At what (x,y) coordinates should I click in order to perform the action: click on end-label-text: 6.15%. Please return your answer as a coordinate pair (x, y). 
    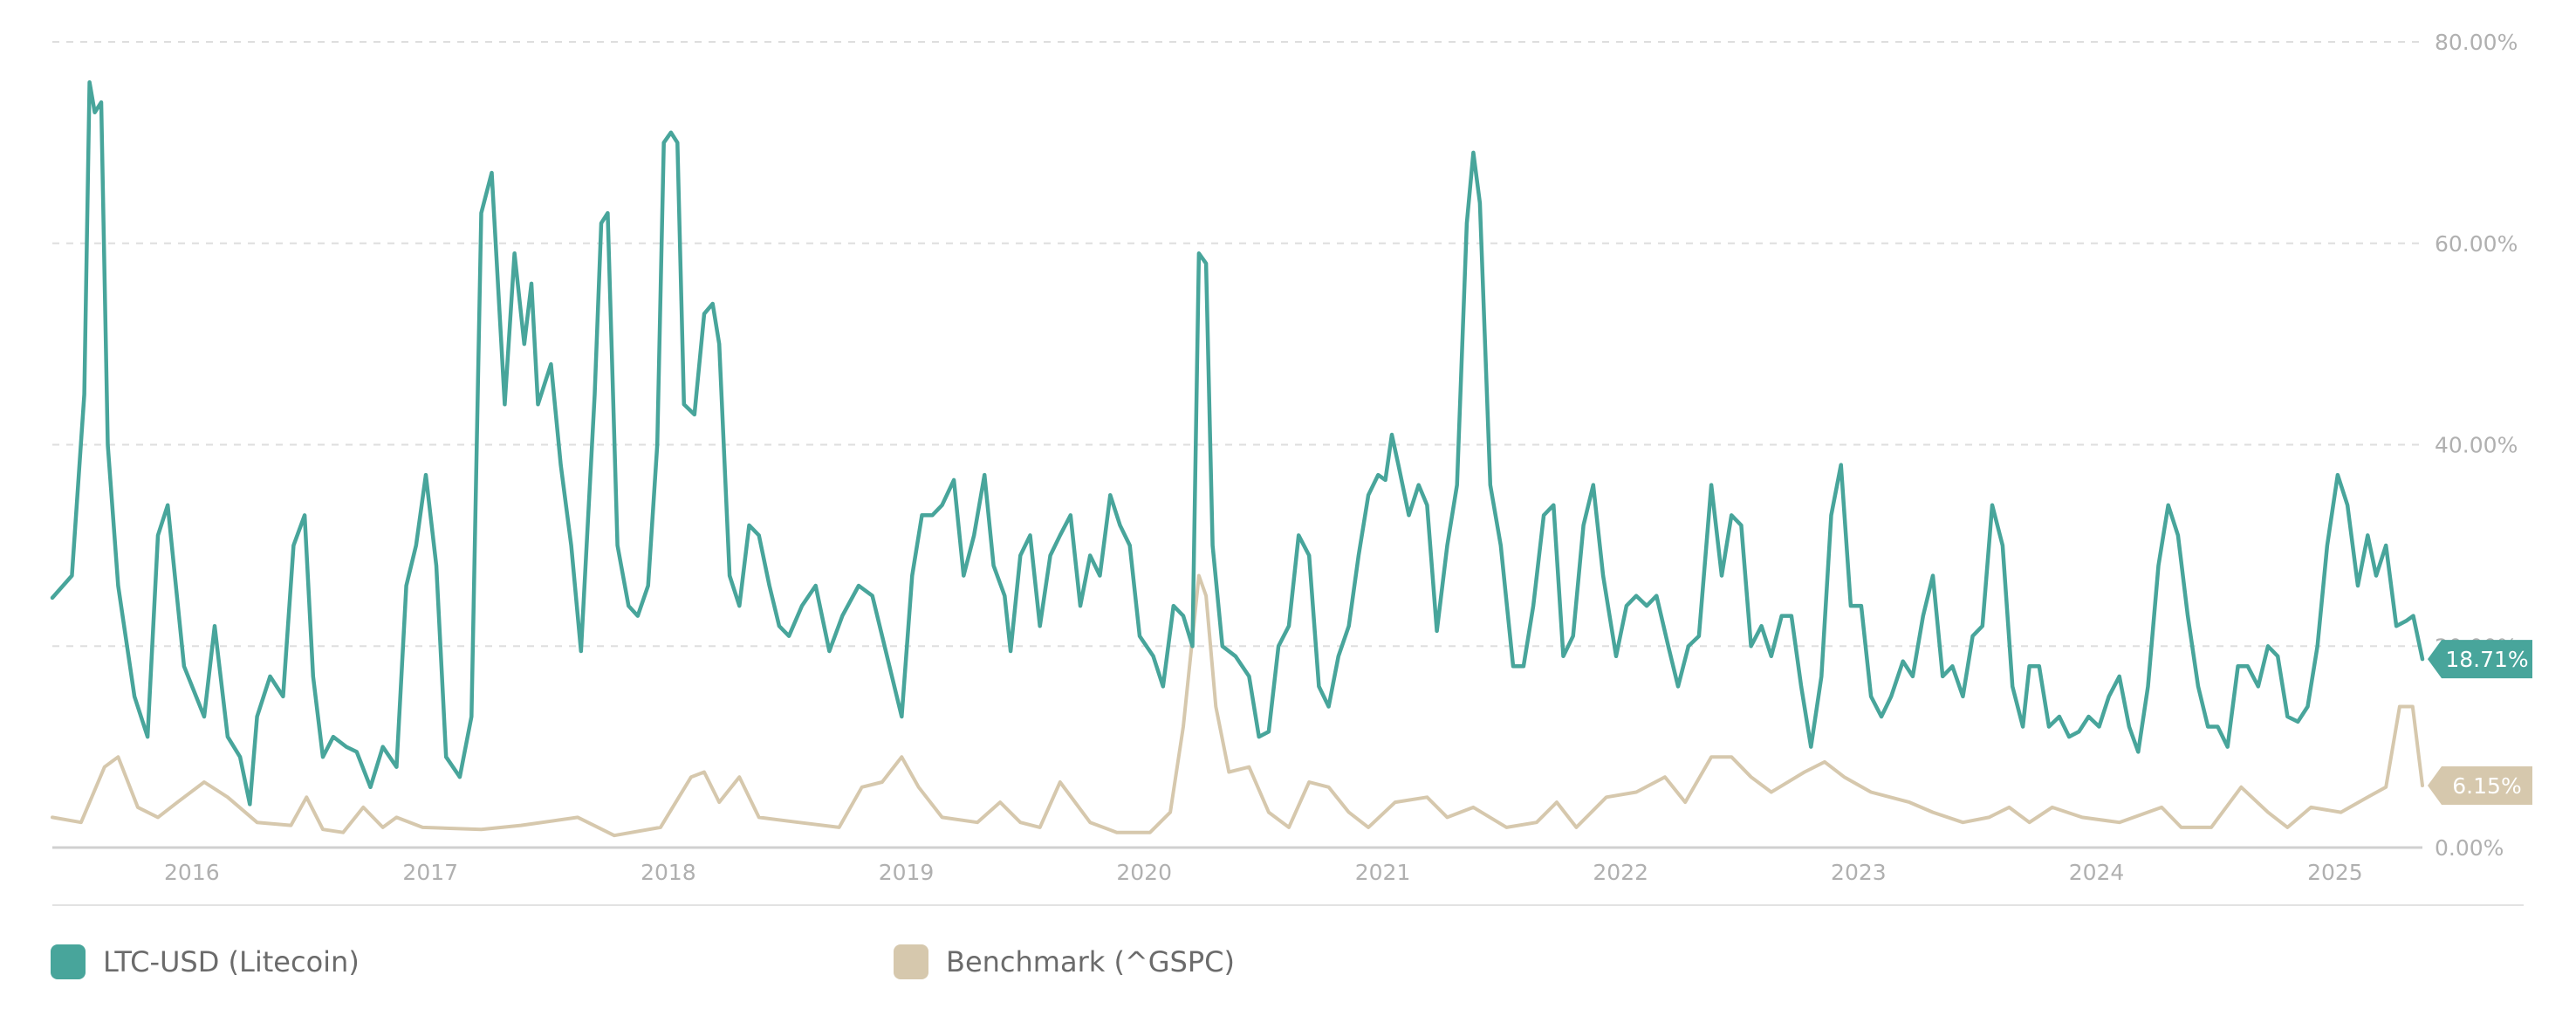
    Looking at the image, I should click on (2486, 786).